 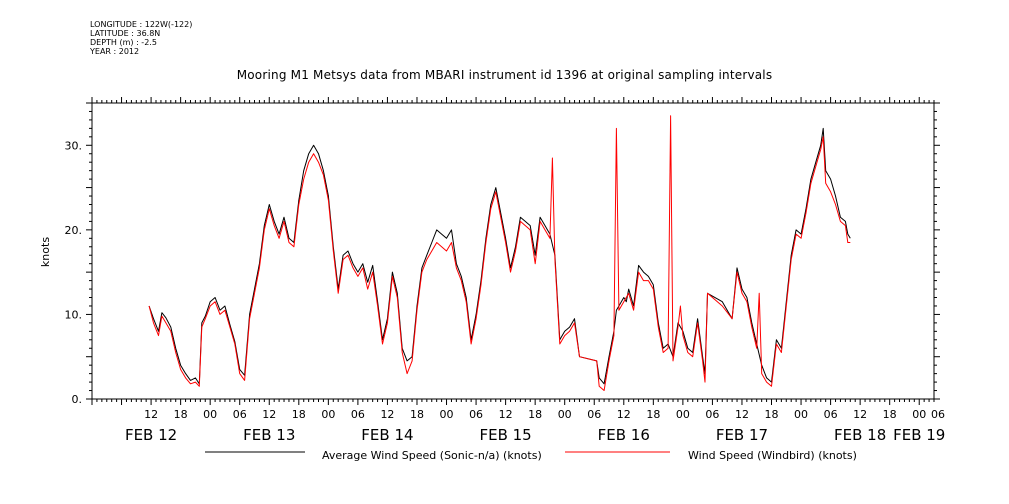 What do you see at coordinates (141, 24) in the screenshot?
I see `longitude-text: LONGITUDE : 122W(-122)` at bounding box center [141, 24].